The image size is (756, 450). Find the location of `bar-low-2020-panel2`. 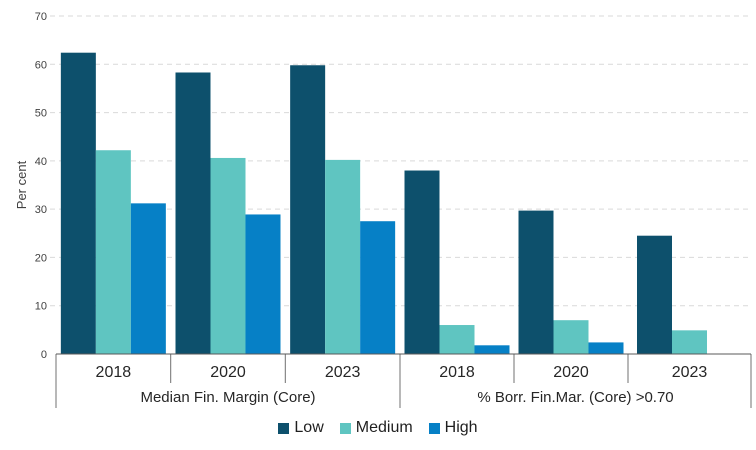

bar-low-2020-panel2 is located at coordinates (536, 282).